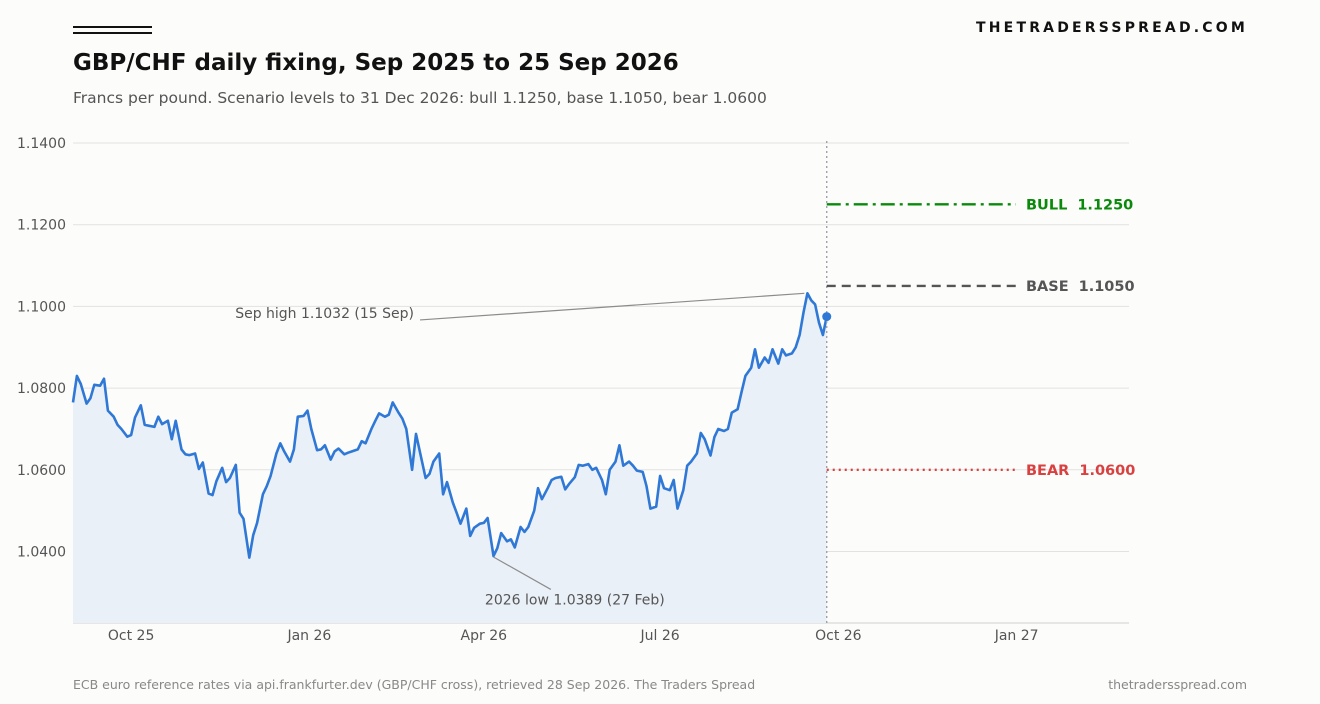 The image size is (1320, 704). I want to click on x-tick-label: Jan 27, so click(1016, 636).